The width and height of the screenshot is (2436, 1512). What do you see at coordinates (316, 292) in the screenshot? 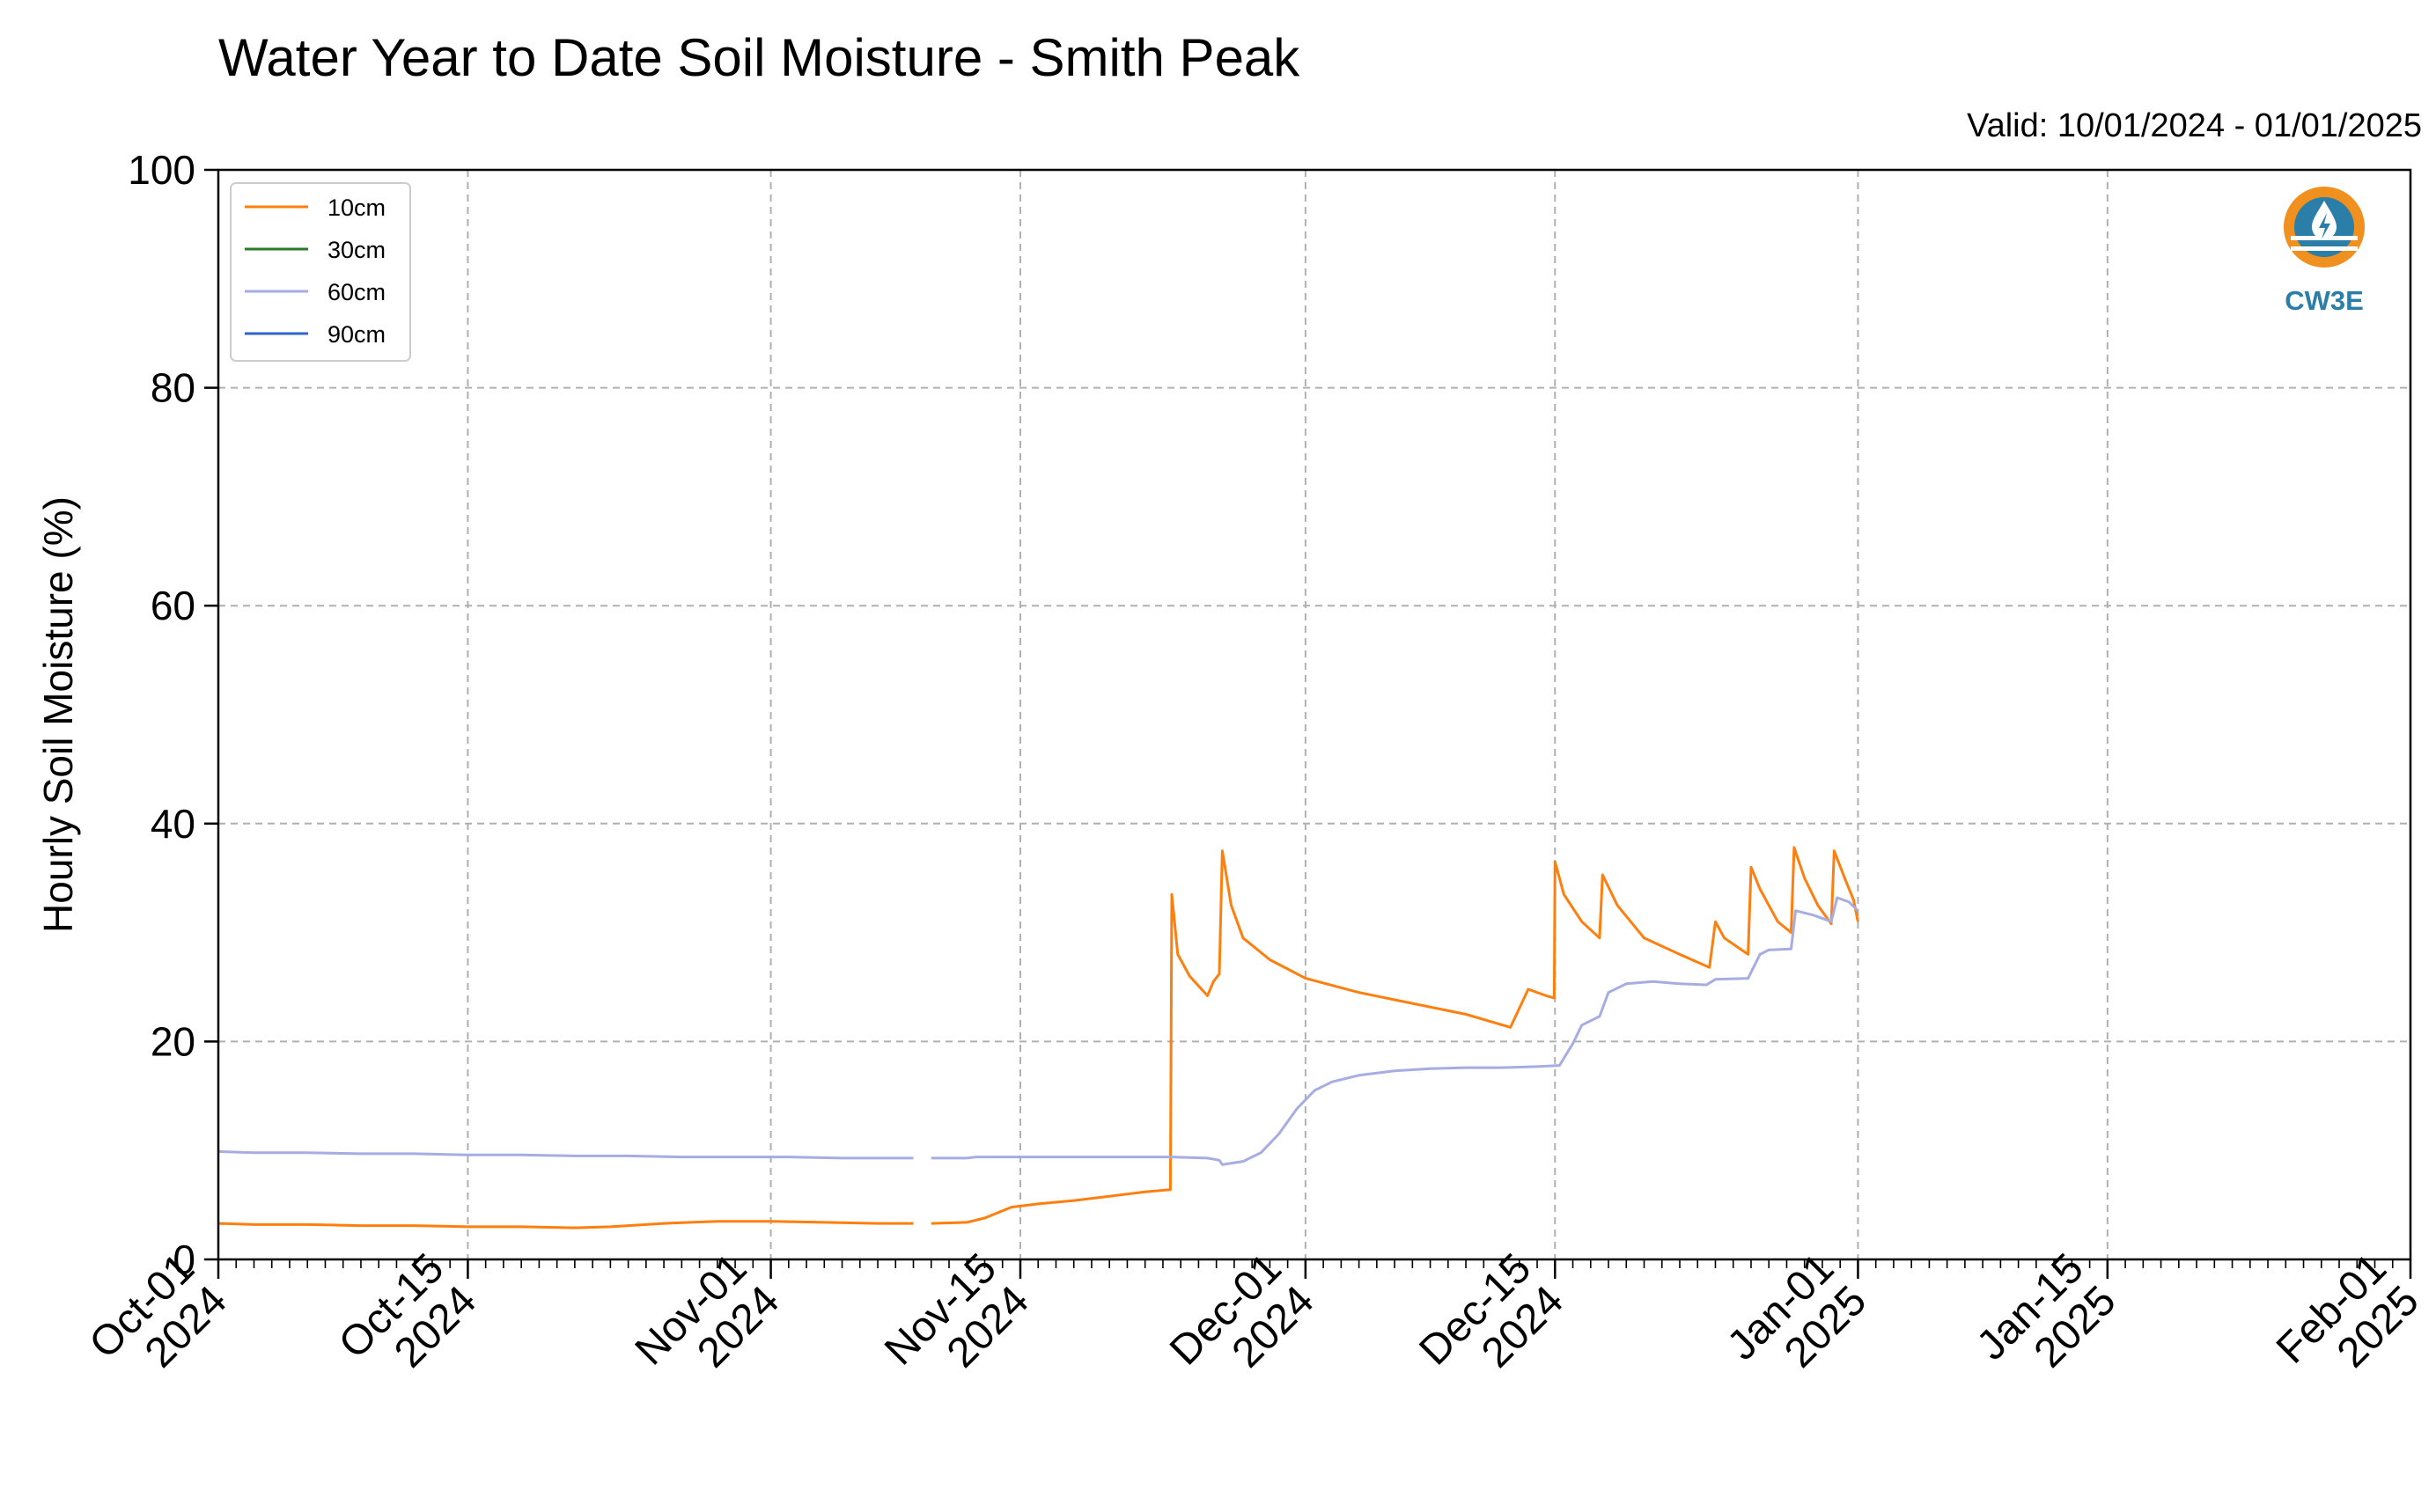
I see `legend-entry-60cm: 60cm` at bounding box center [316, 292].